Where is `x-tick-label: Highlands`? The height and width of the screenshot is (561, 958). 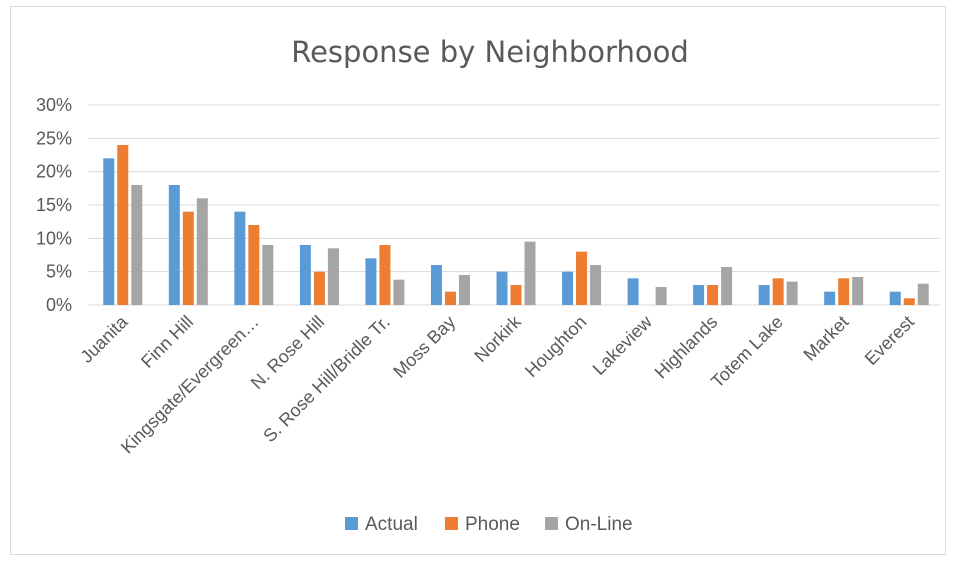 x-tick-label: Highlands is located at coordinates (686, 347).